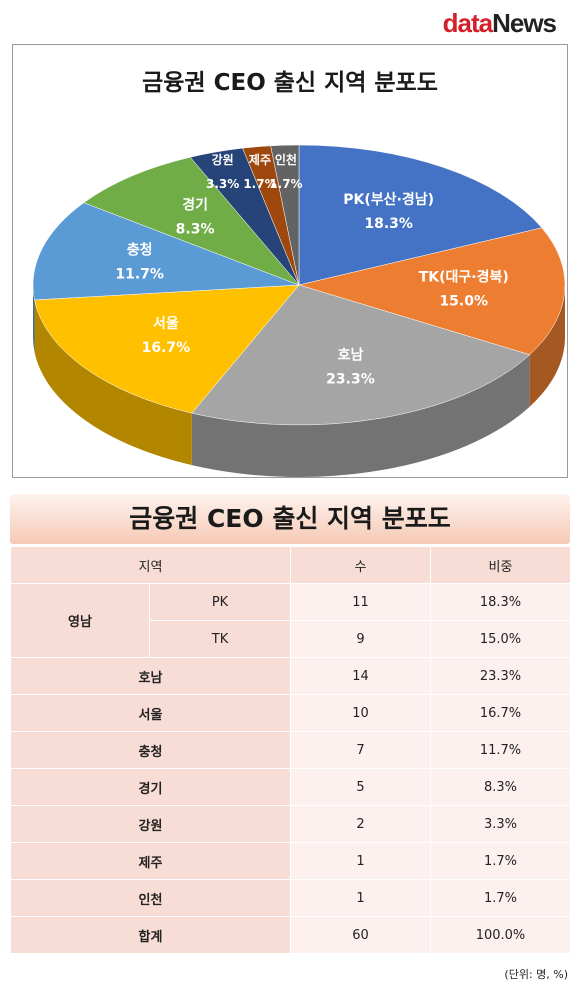  I want to click on table-title: 금융권 CEO 출신 지역 분포도, so click(290, 519).